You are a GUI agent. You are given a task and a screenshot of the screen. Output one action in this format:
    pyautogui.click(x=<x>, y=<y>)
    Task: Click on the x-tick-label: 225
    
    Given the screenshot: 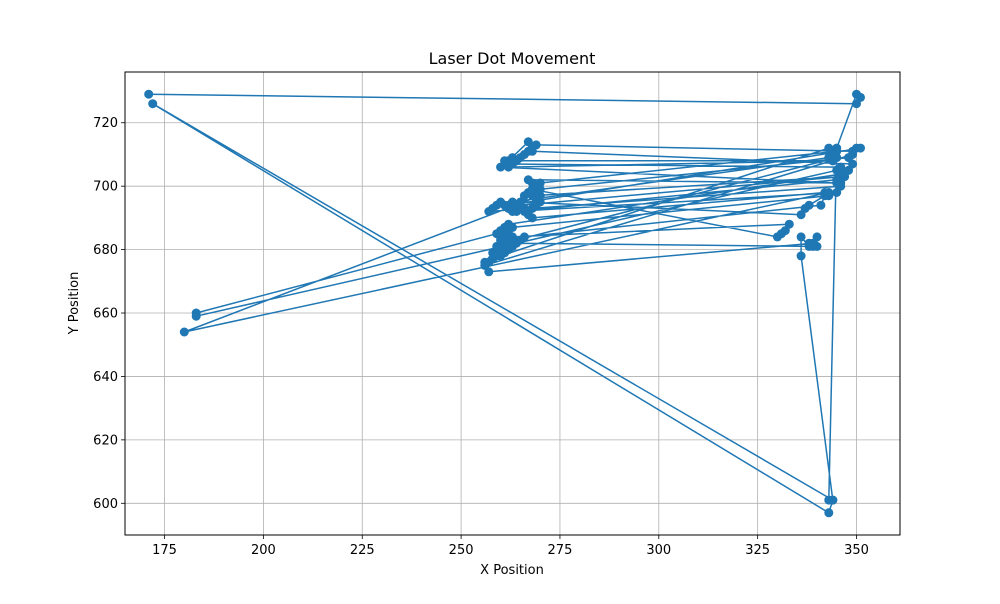 What is the action you would take?
    pyautogui.click(x=362, y=550)
    